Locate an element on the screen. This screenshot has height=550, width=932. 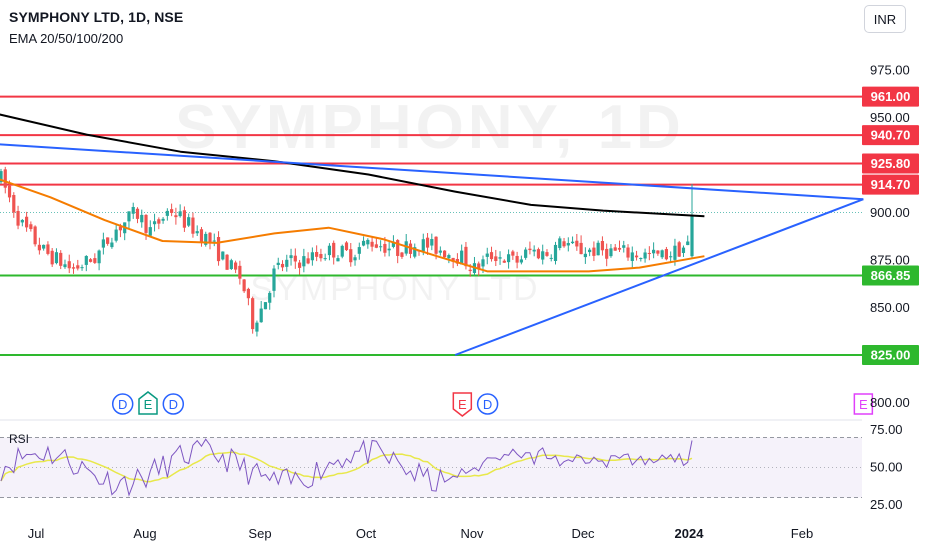
x-tick-label: Oct is located at coordinates (366, 533).